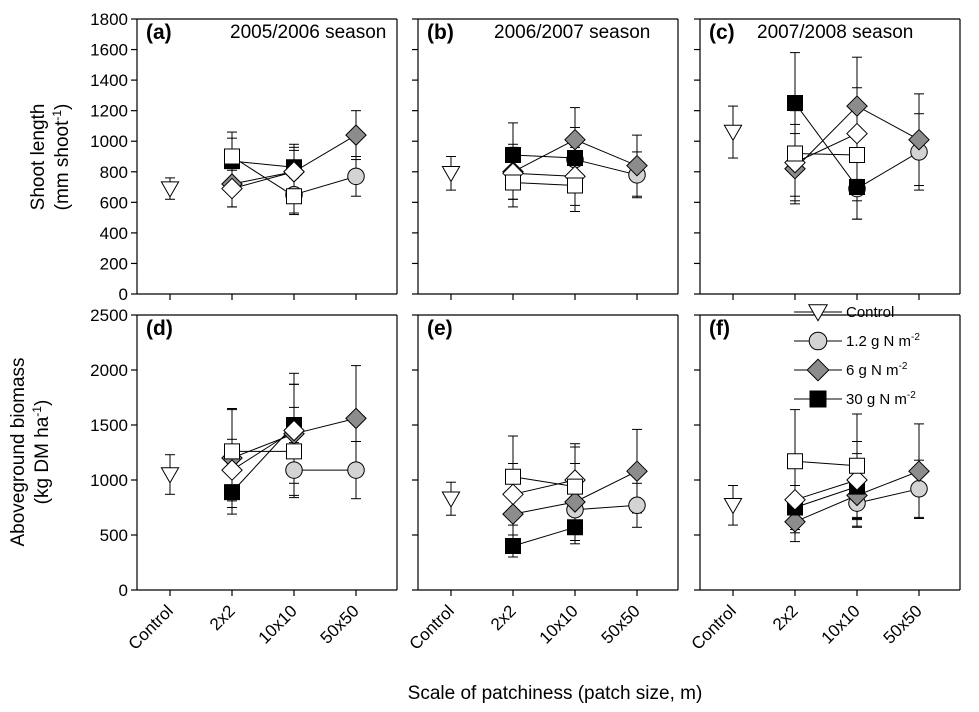 The image size is (979, 712). Describe the element at coordinates (714, 627) in the screenshot. I see `x-tick-label: Control` at that location.